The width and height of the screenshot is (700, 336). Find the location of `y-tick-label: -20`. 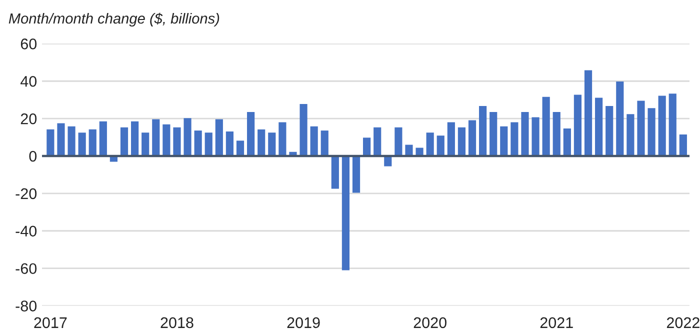

y-tick-label: -20 is located at coordinates (26, 194).